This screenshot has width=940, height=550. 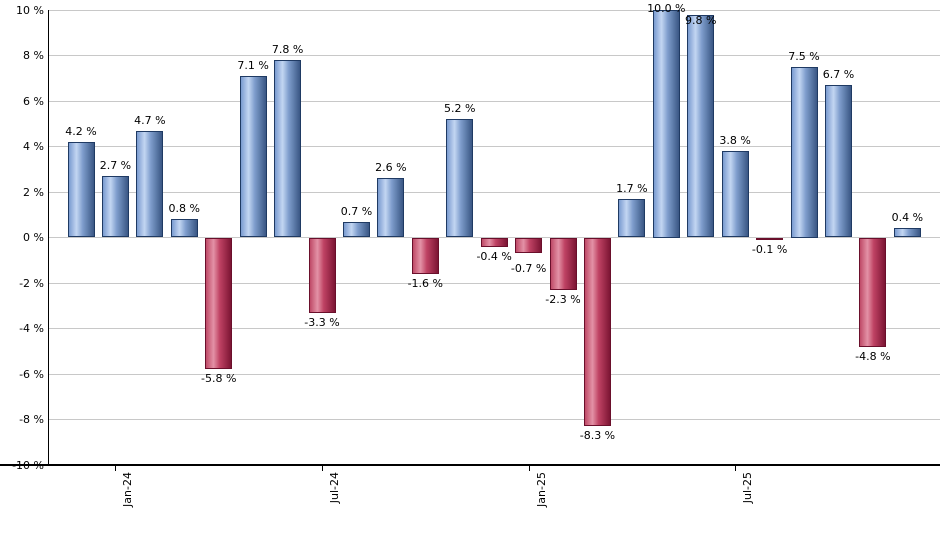 I want to click on y-axis-line, so click(x=48, y=238).